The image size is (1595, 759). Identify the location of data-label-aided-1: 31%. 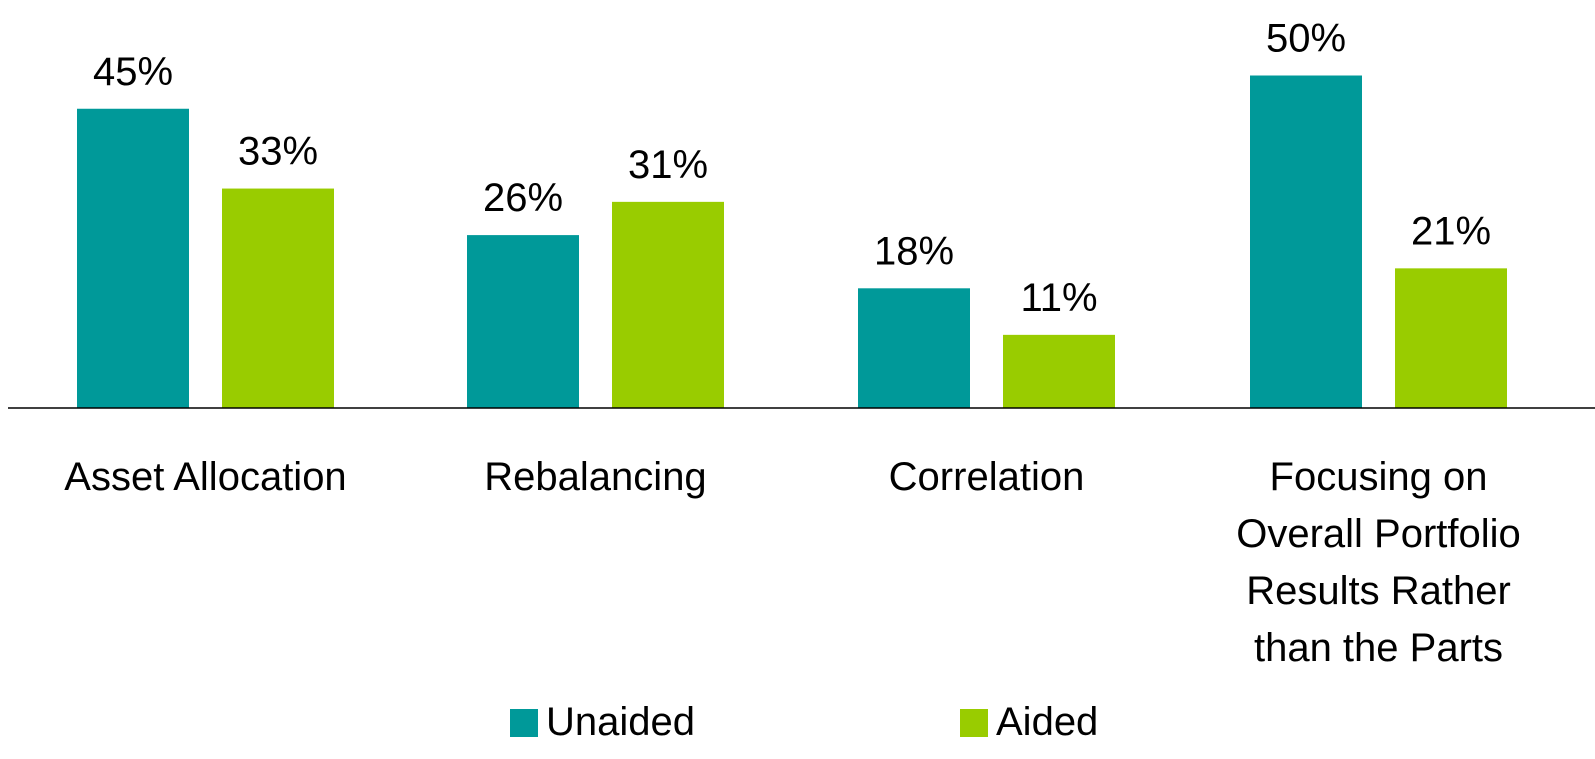
(668, 165).